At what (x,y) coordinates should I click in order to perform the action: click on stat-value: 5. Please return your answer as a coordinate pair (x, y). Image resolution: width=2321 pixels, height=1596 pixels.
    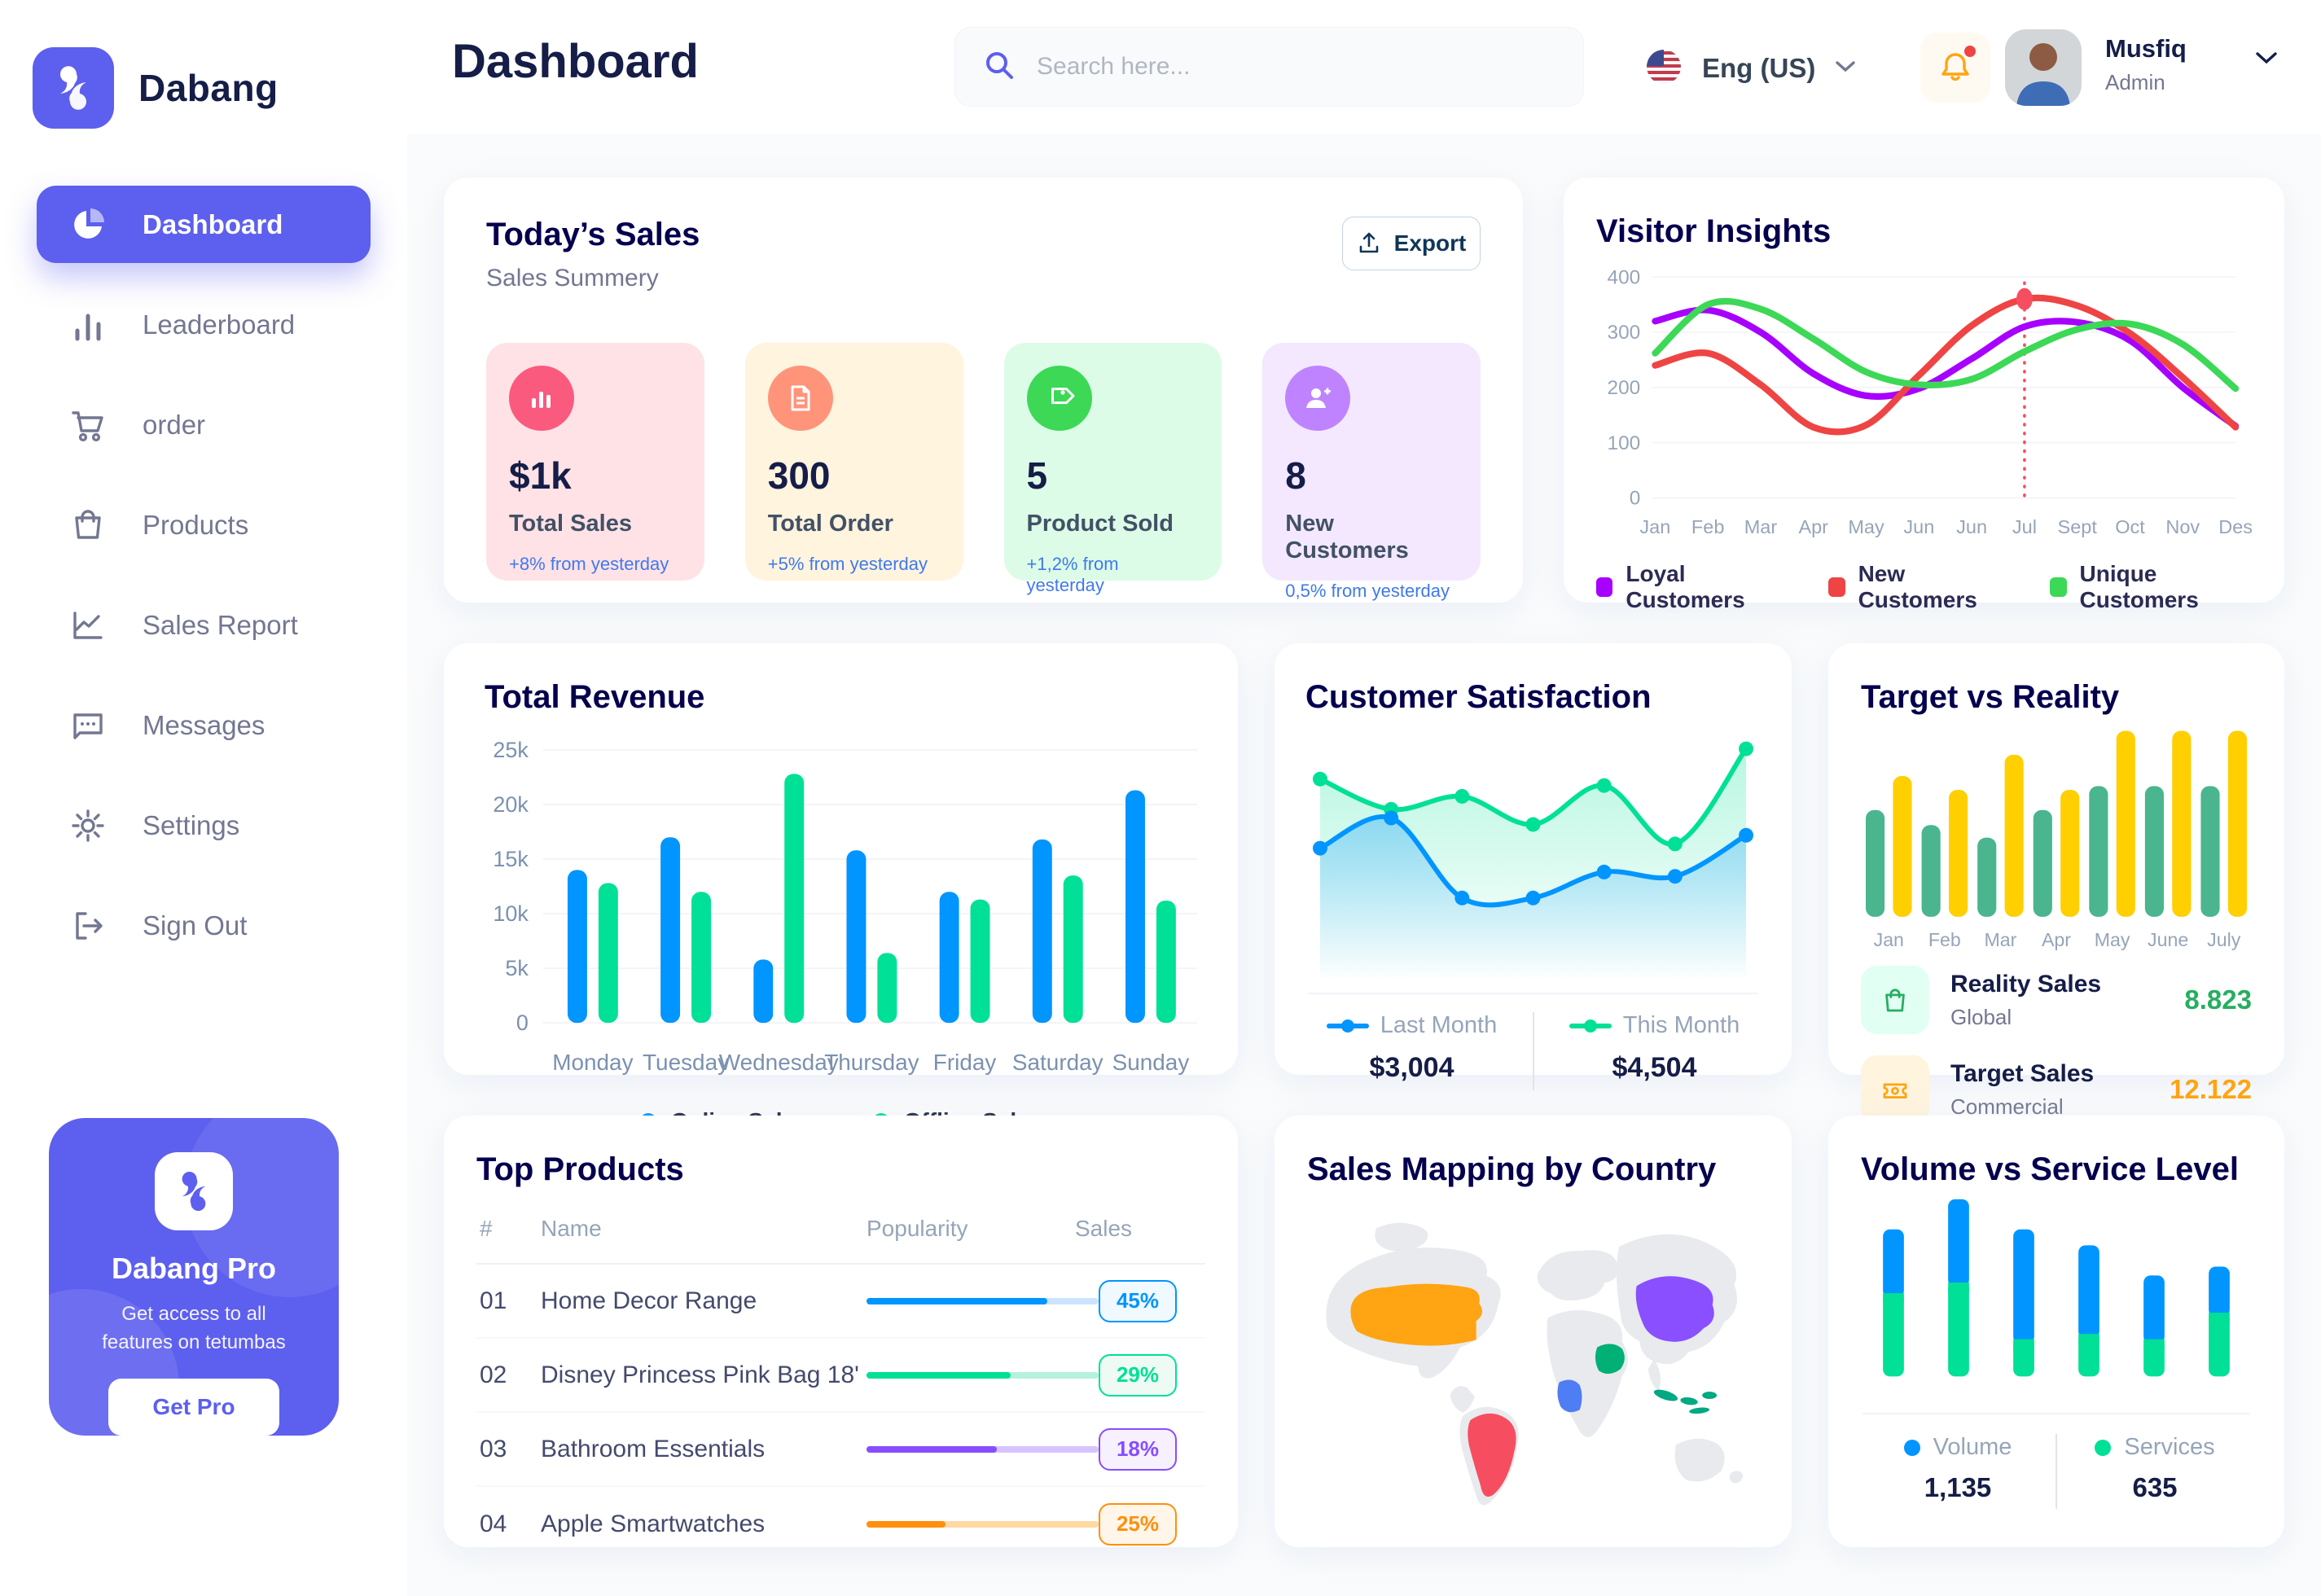
    Looking at the image, I should click on (1037, 475).